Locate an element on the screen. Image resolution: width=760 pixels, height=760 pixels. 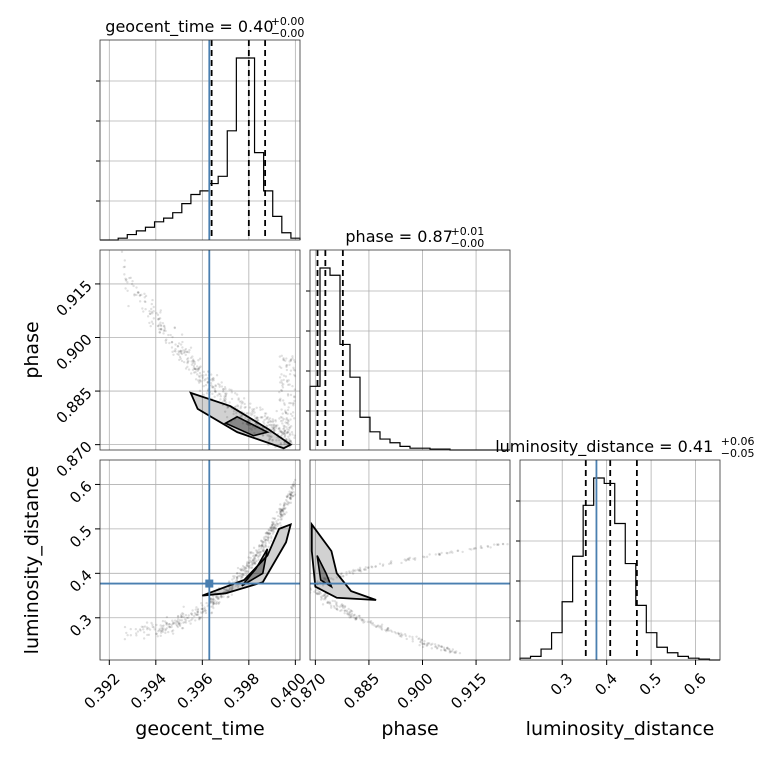
x-tick-label-luminosity_distance: 0.5 is located at coordinates (651, 685).